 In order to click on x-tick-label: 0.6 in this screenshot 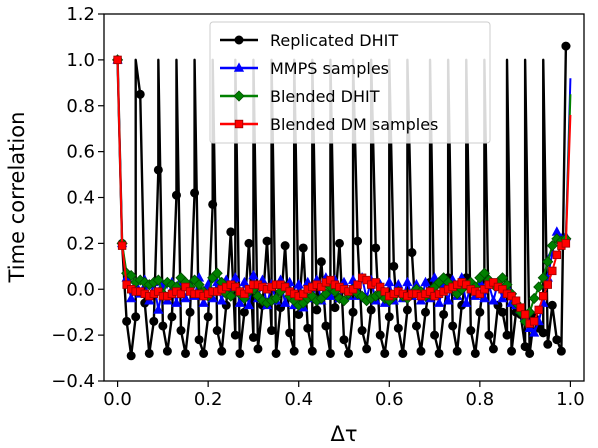, I will do `click(389, 399)`.